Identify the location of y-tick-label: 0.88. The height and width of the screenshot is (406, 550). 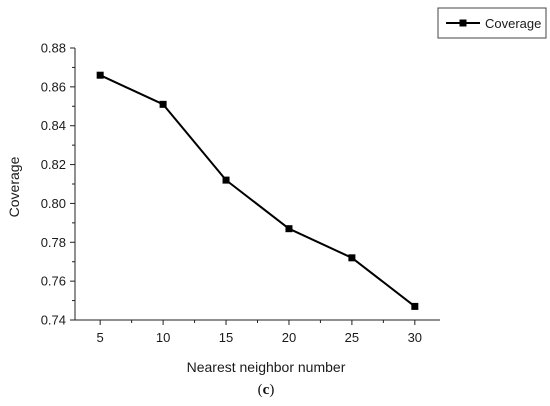
(53, 48).